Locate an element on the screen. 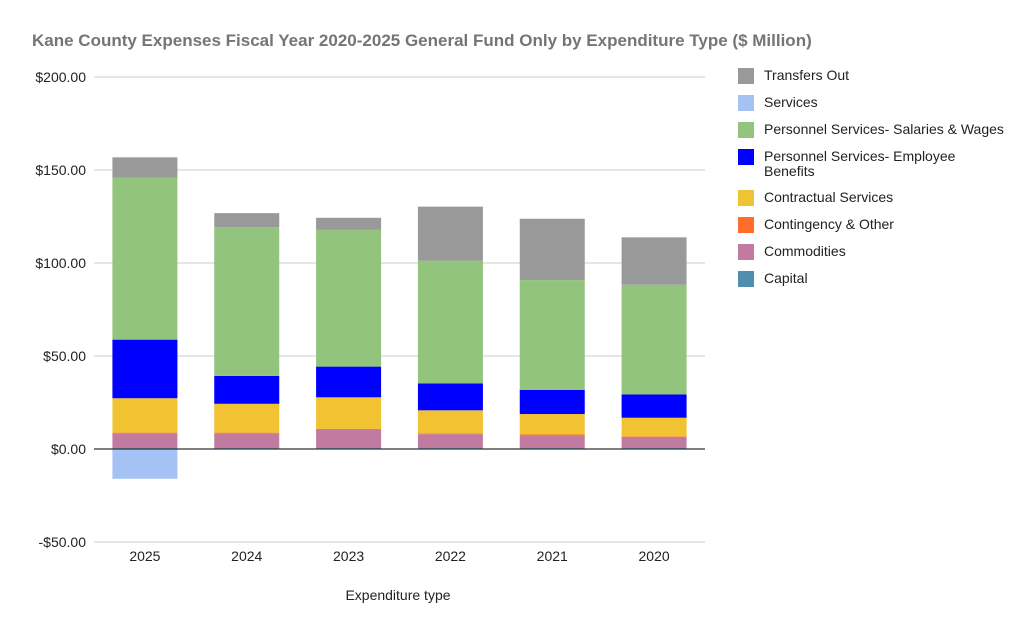 This screenshot has width=1024, height=634. legend-label: Contingency & Other is located at coordinates (829, 224).